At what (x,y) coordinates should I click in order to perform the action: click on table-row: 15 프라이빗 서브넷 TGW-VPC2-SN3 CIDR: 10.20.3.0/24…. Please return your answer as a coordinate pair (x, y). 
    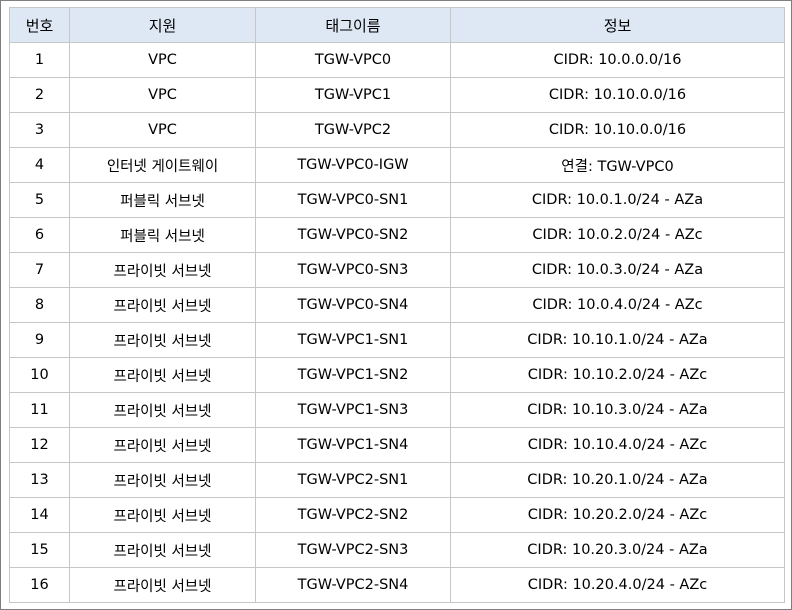
    Looking at the image, I should click on (397, 550).